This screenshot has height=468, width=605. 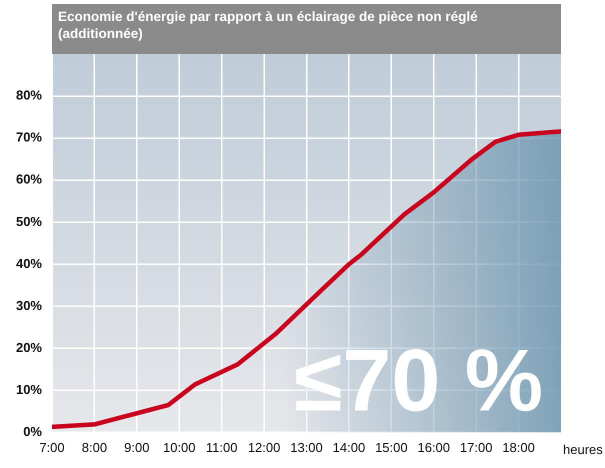 I want to click on x-tick-label: 14:00, so click(x=349, y=447).